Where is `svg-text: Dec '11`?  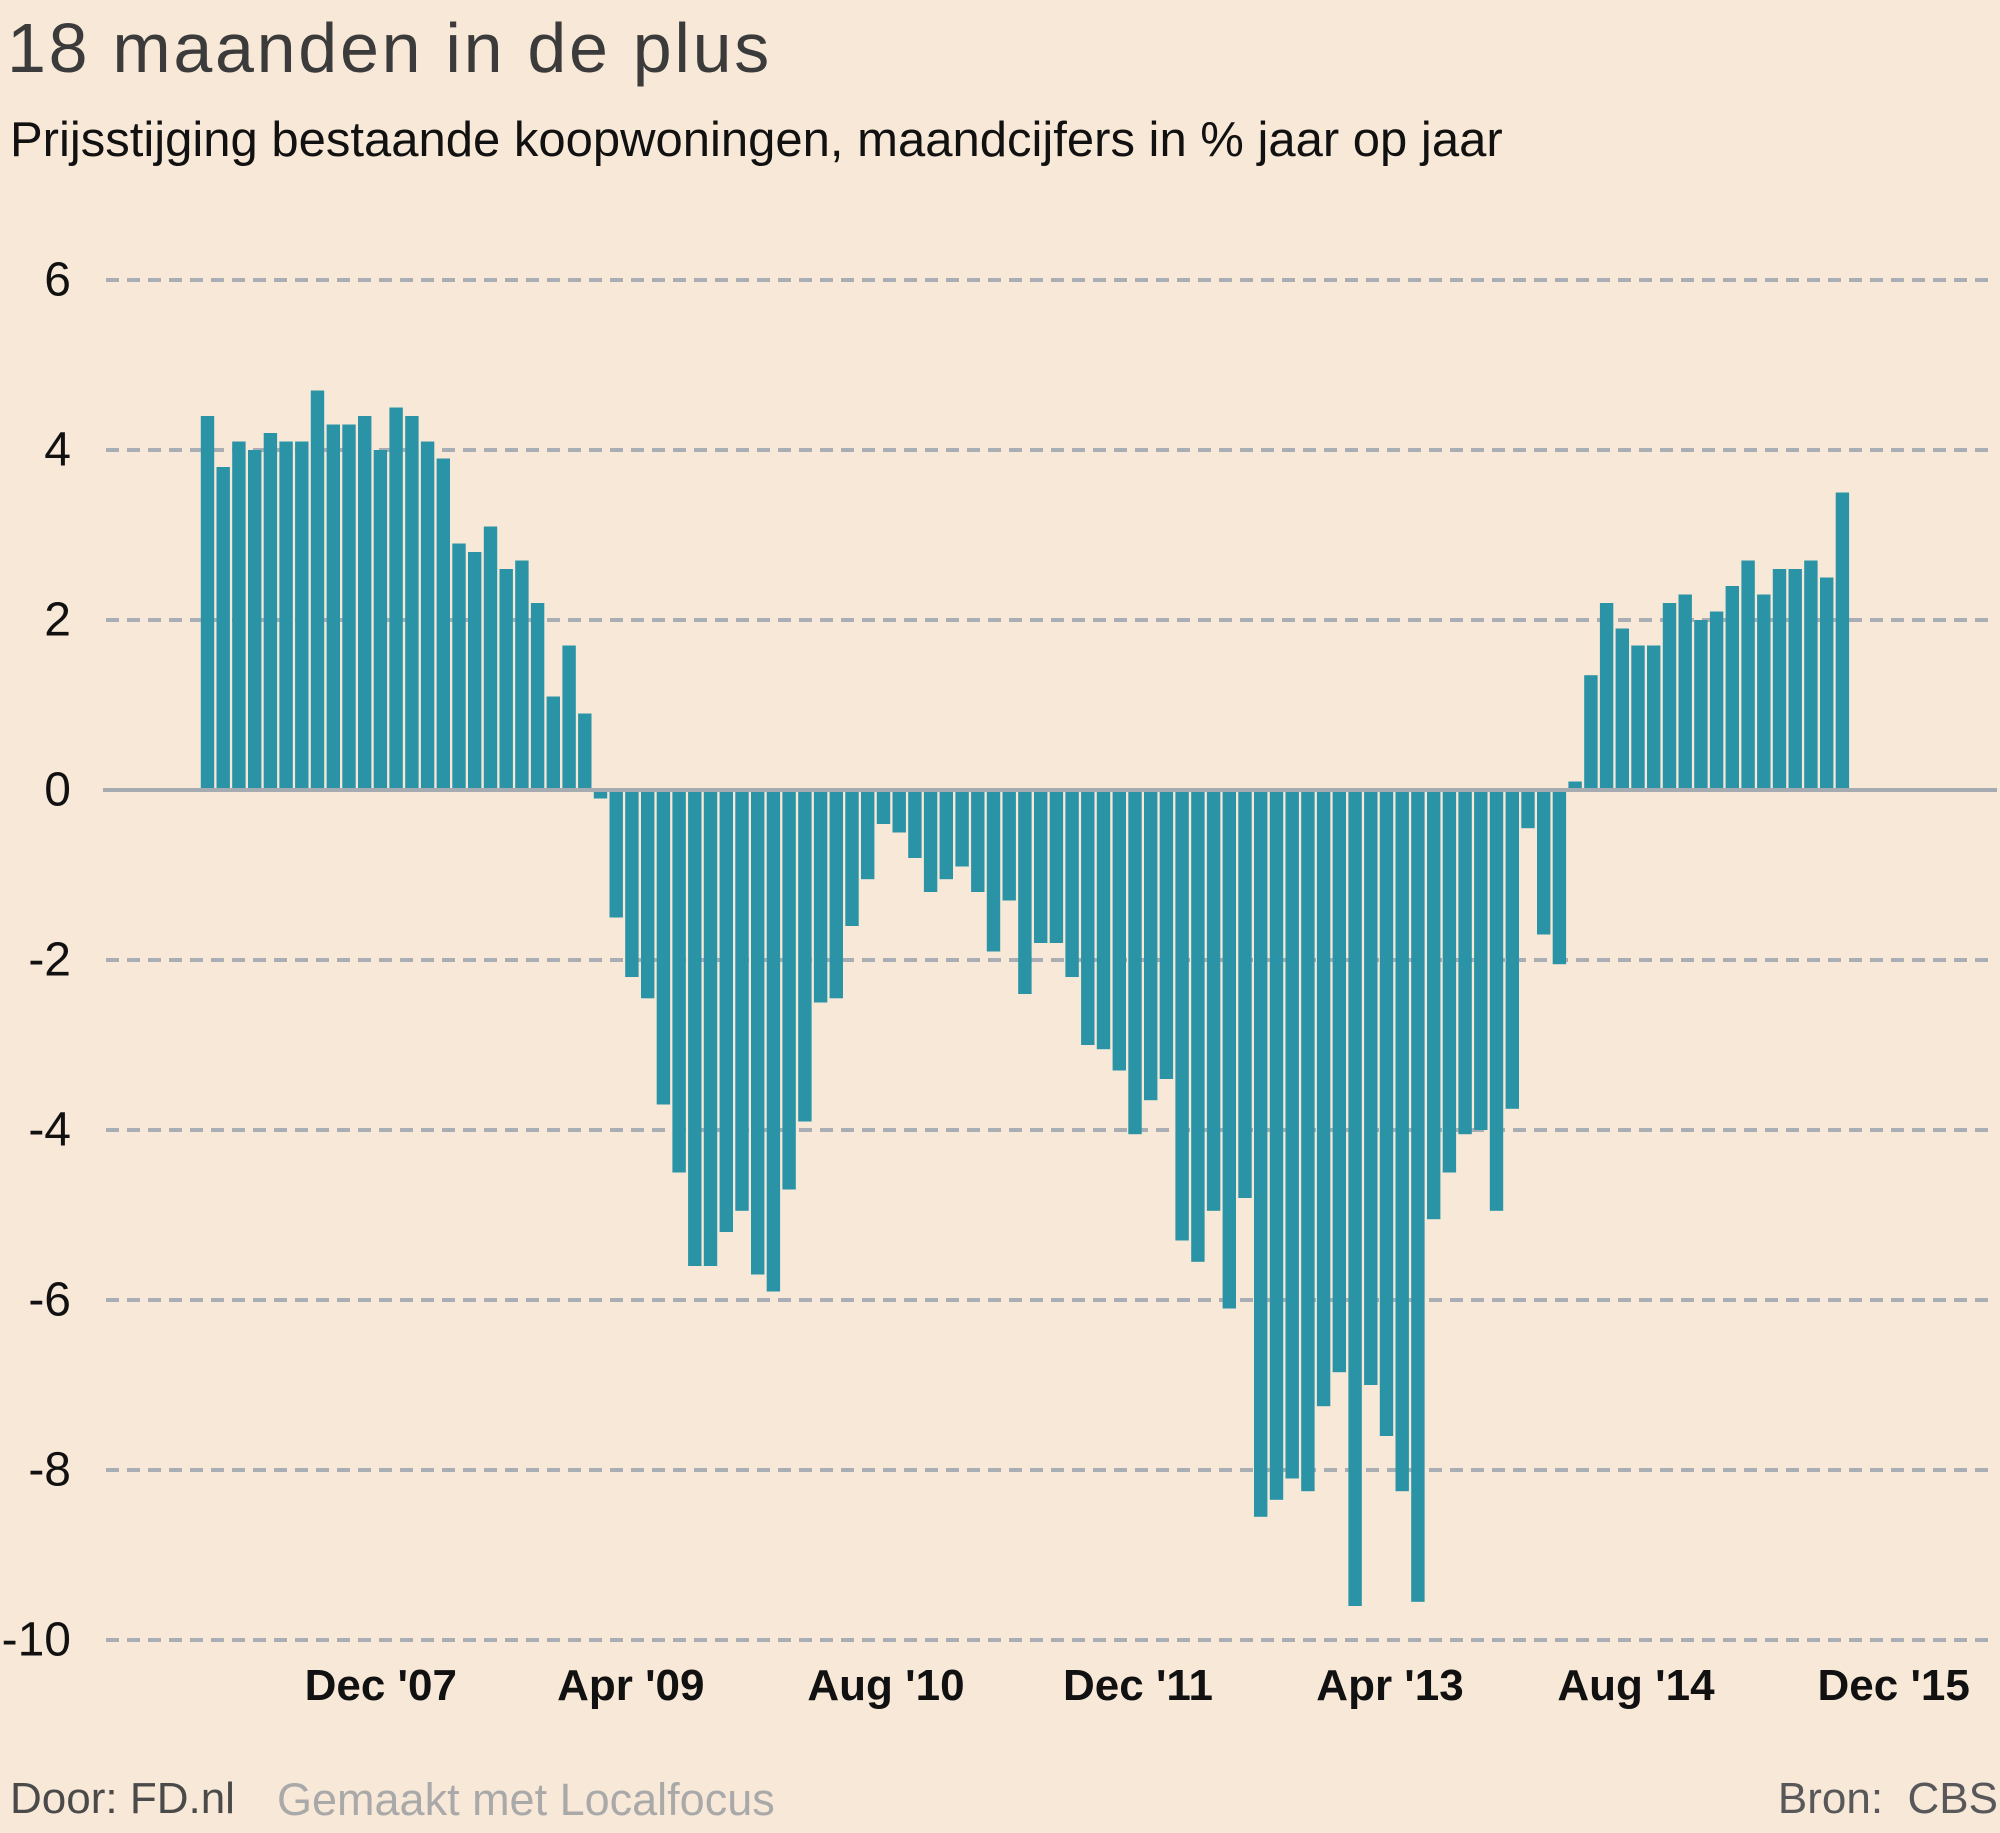 svg-text: Dec '11 is located at coordinates (1138, 1685).